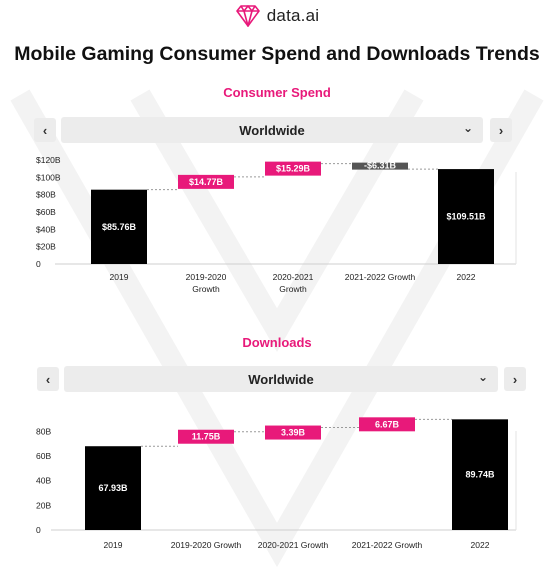  I want to click on brand-name: data.ai, so click(293, 15).